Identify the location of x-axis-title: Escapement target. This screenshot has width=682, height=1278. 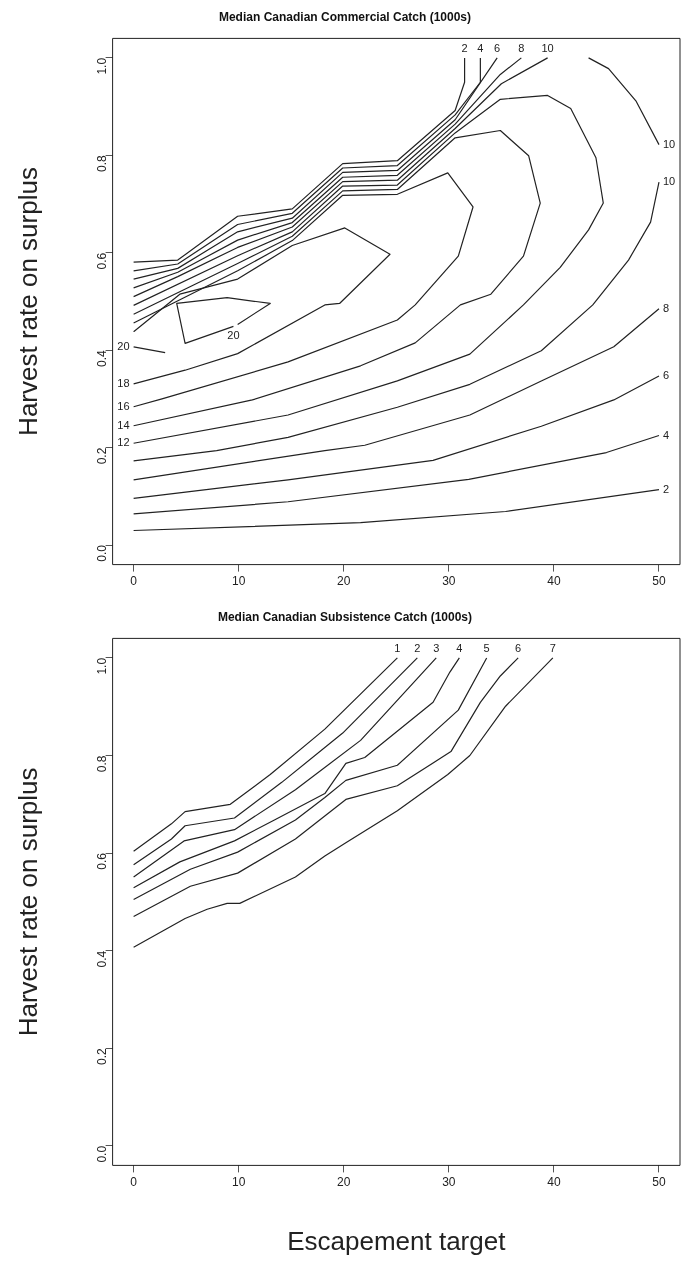
(397, 1240).